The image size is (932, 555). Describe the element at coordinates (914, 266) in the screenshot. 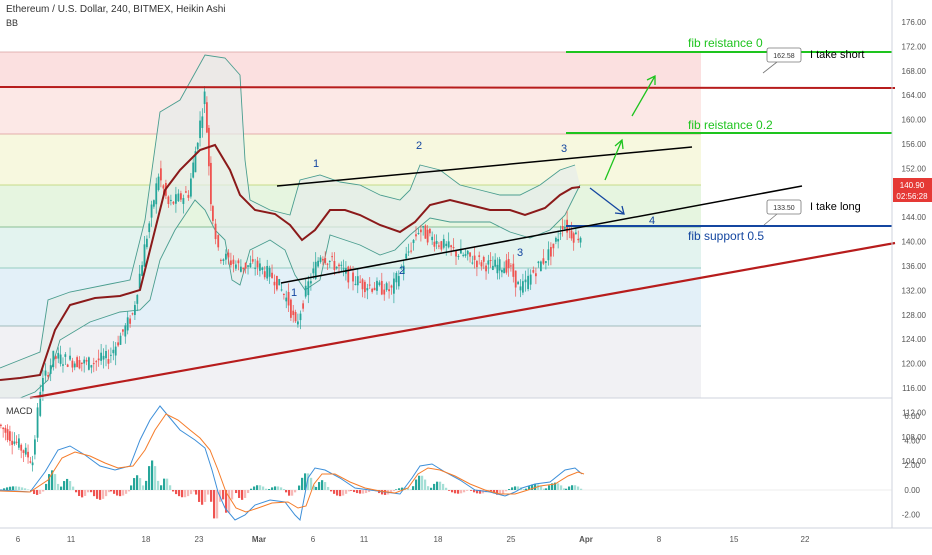

I see `price-tick-label: 136.00` at that location.